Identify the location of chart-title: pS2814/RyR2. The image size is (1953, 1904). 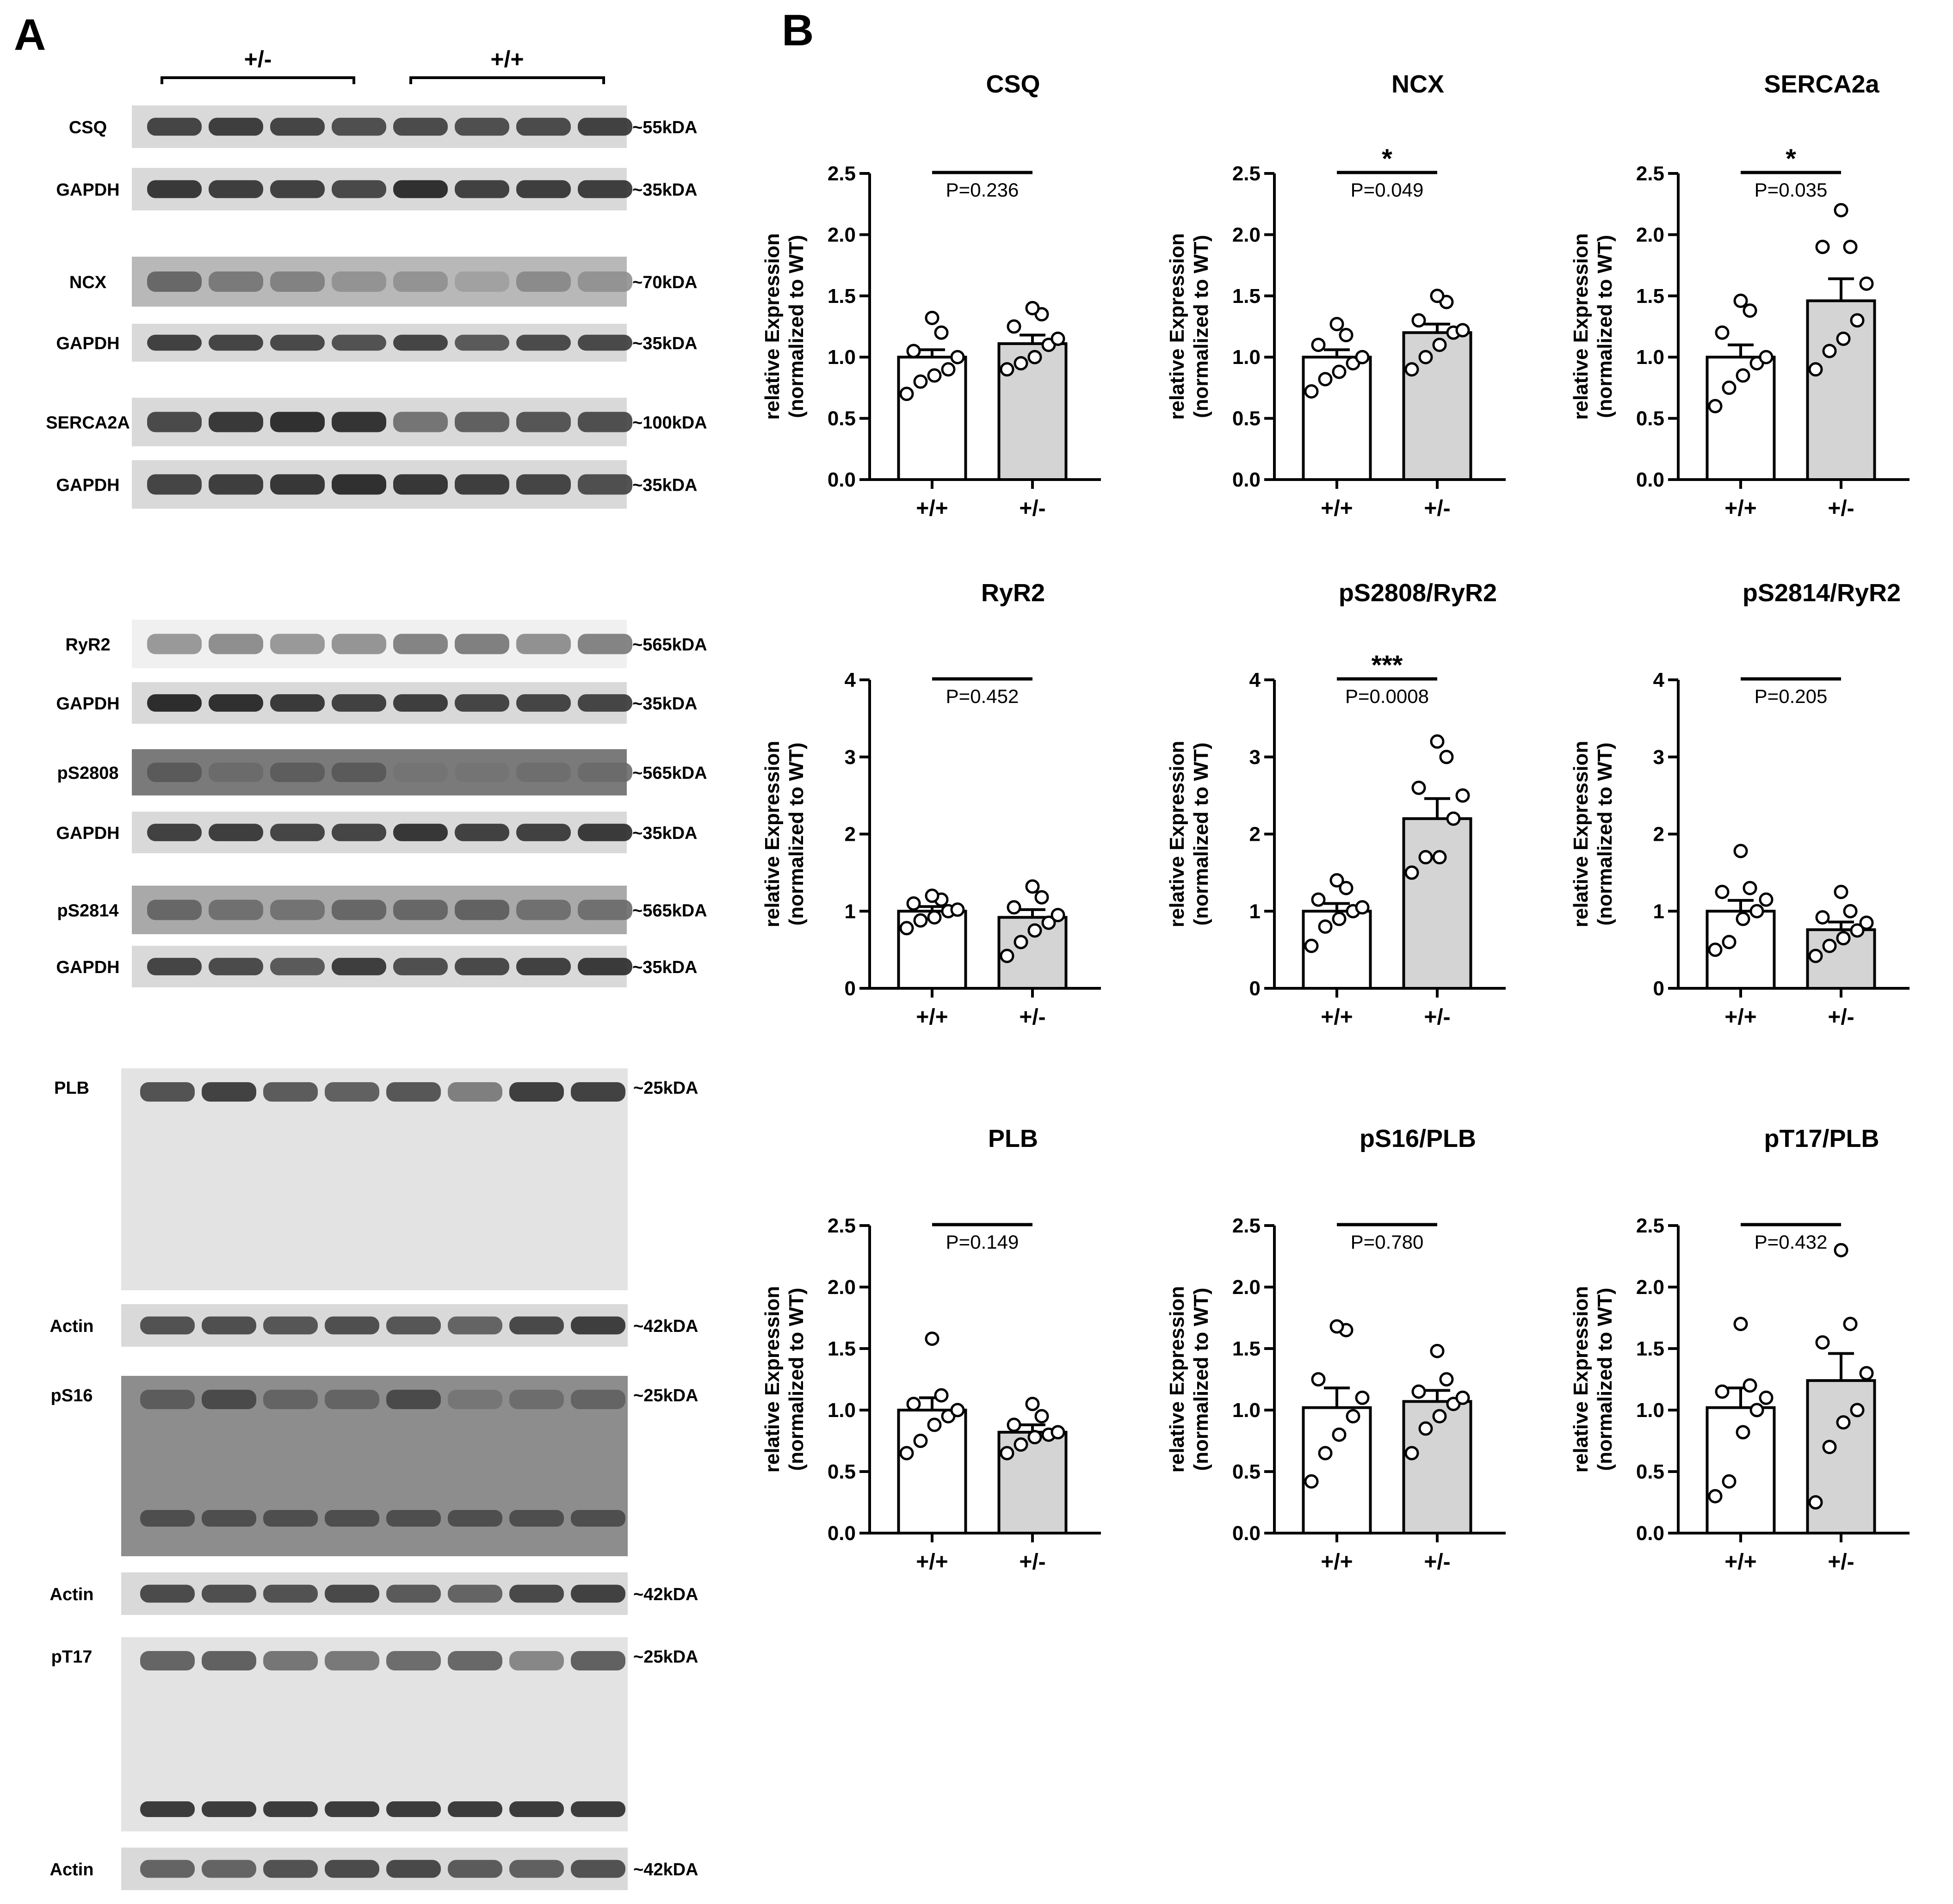
(1822, 593).